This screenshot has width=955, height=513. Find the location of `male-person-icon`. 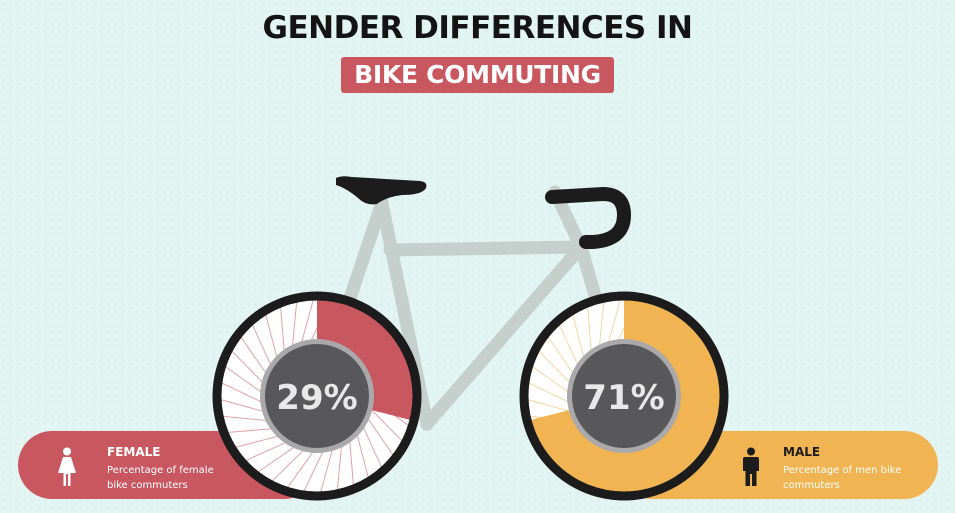

male-person-icon is located at coordinates (751, 466).